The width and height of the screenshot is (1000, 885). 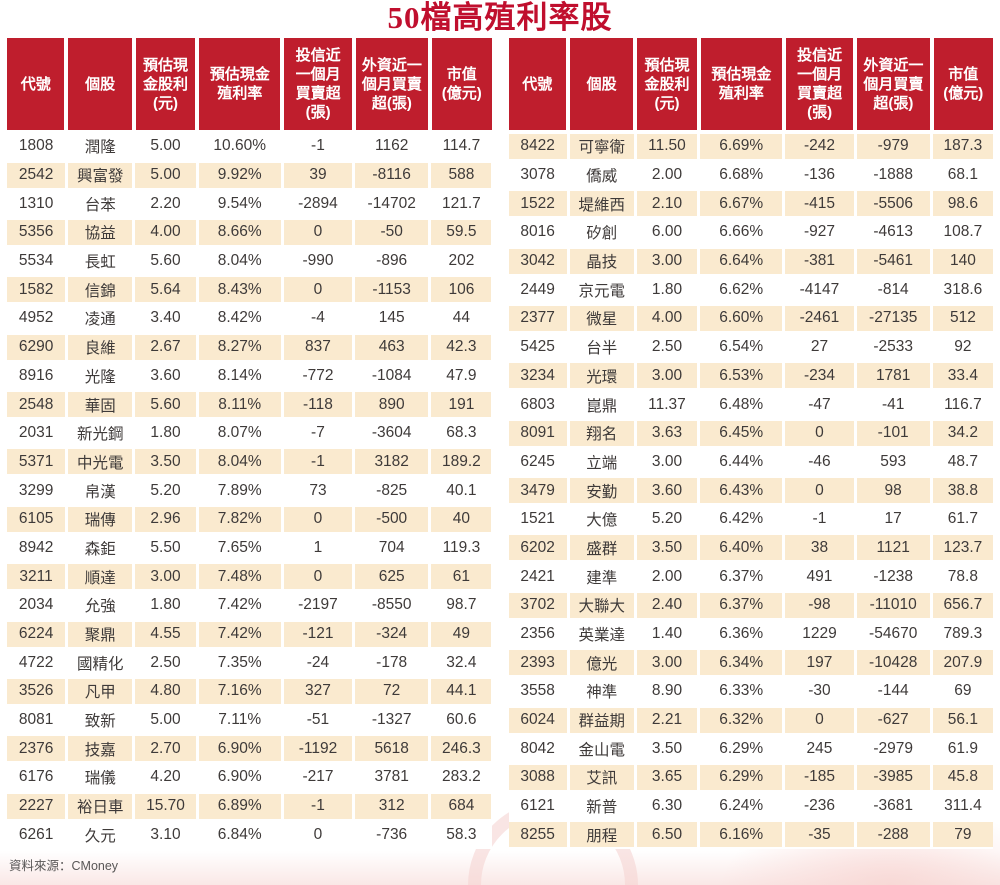 What do you see at coordinates (819, 318) in the screenshot?
I see `cell: -2461` at bounding box center [819, 318].